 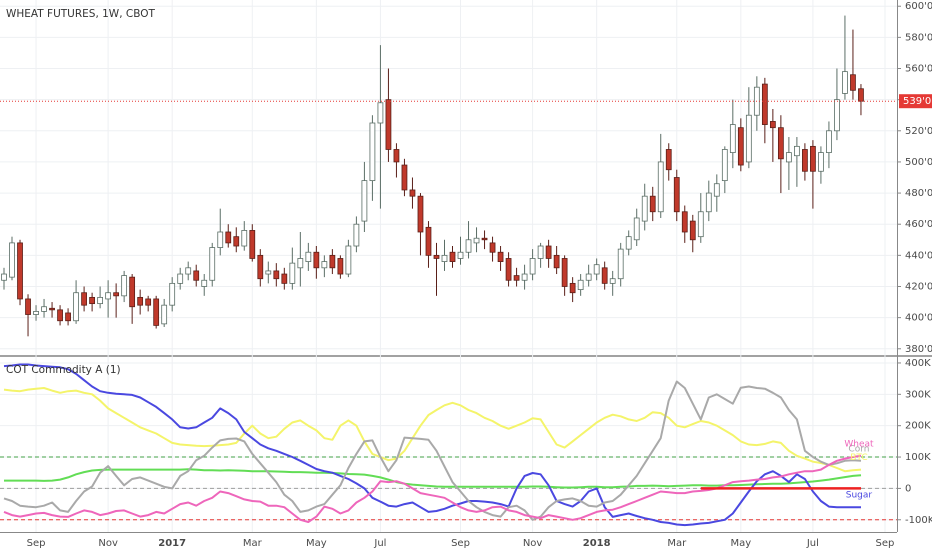 What do you see at coordinates (918, 131) in the screenshot?
I see `y-tick-label: 520'0` at bounding box center [918, 131].